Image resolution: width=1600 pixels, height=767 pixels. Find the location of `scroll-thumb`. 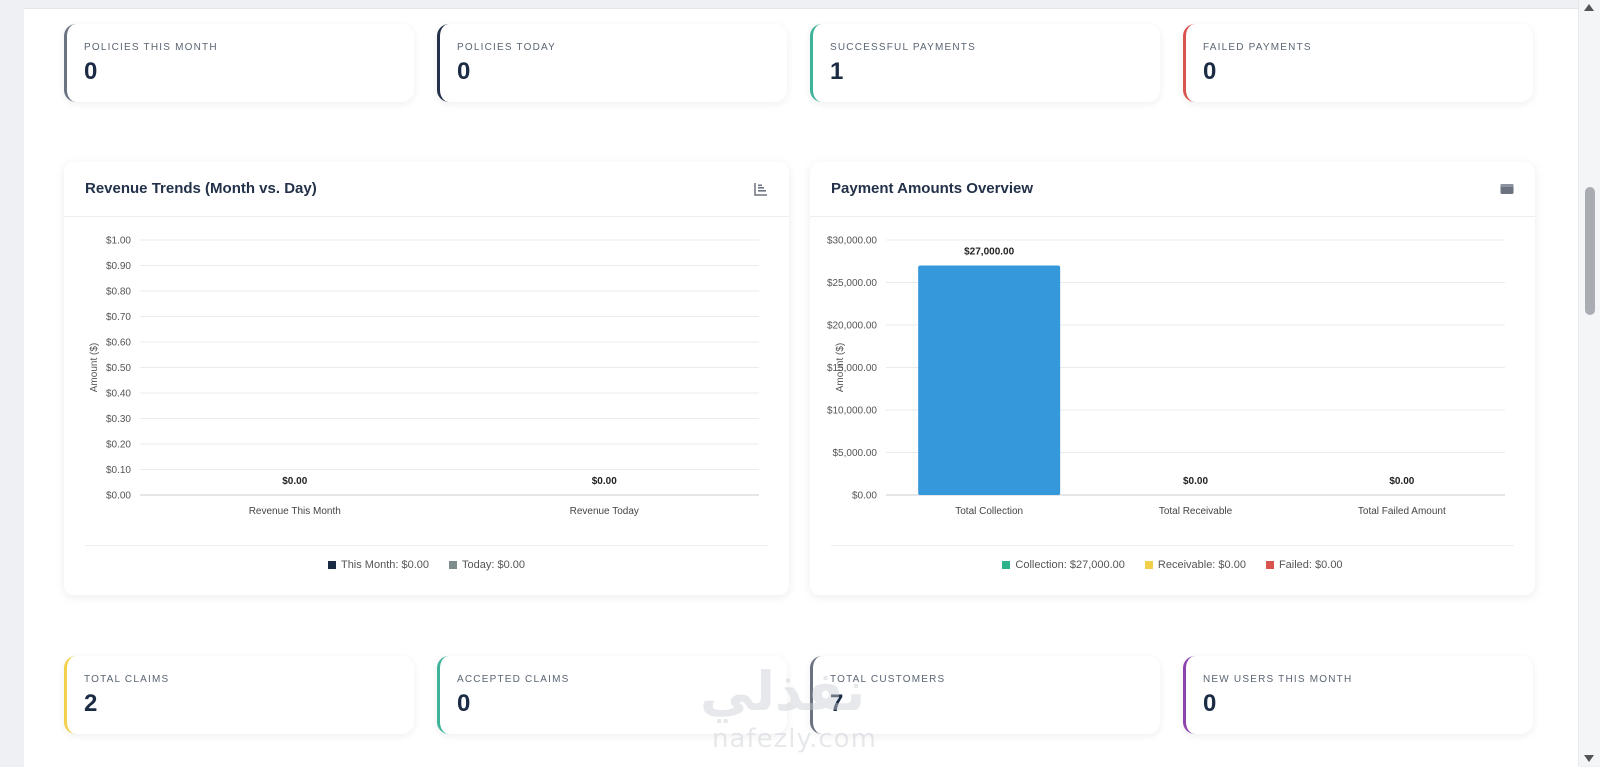

scroll-thumb is located at coordinates (1590, 251).